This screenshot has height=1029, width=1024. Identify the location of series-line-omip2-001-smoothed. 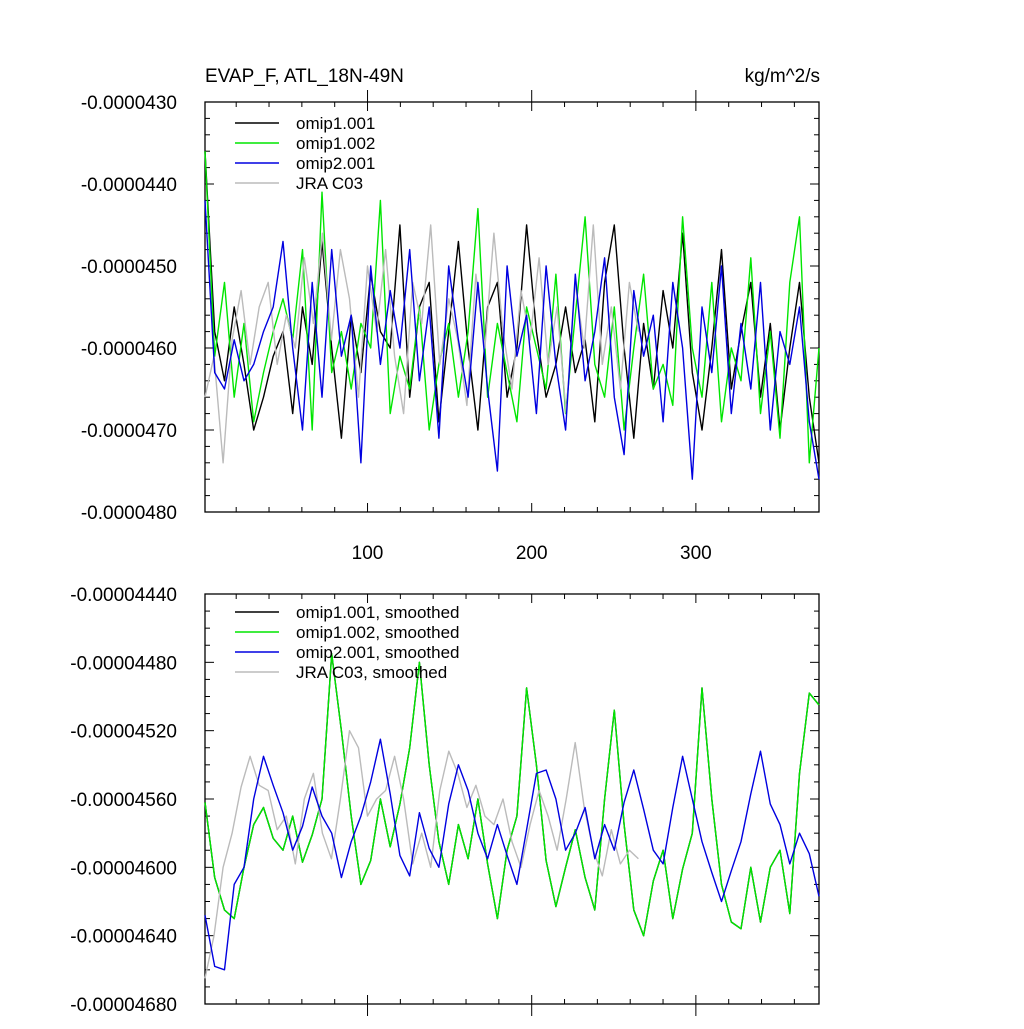
(512, 854).